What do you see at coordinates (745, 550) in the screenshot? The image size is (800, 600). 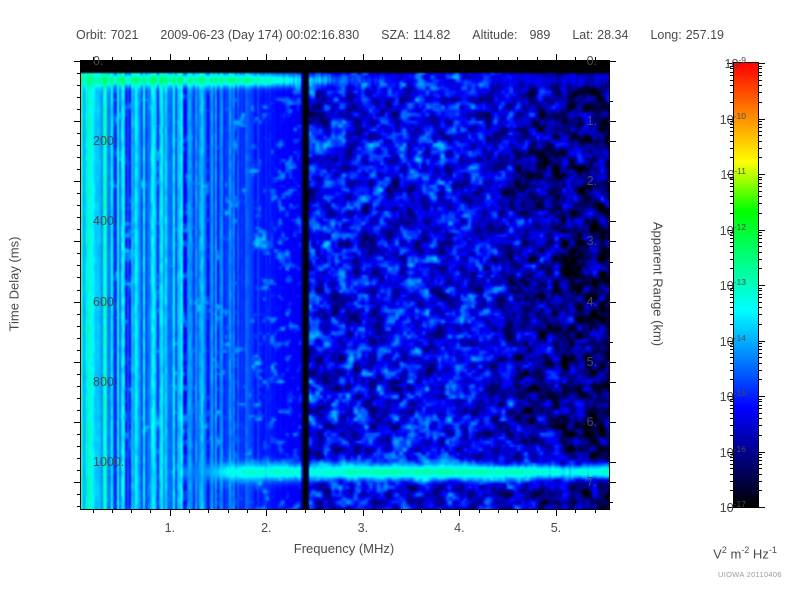 I see `units-m-exp: -2` at bounding box center [745, 550].